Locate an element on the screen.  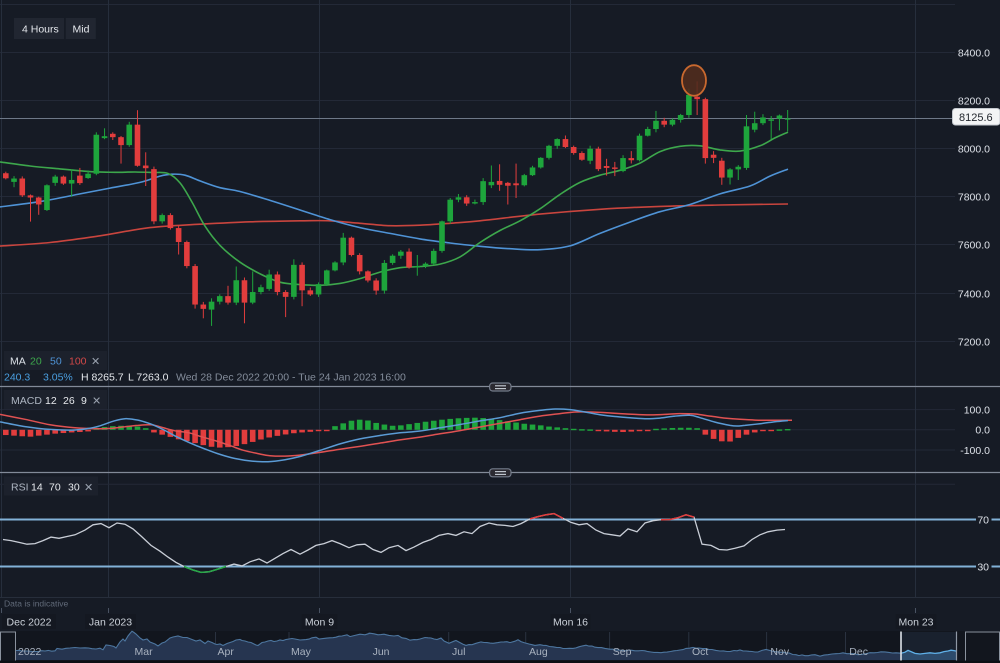
svg-text: 50 is located at coordinates (56, 362).